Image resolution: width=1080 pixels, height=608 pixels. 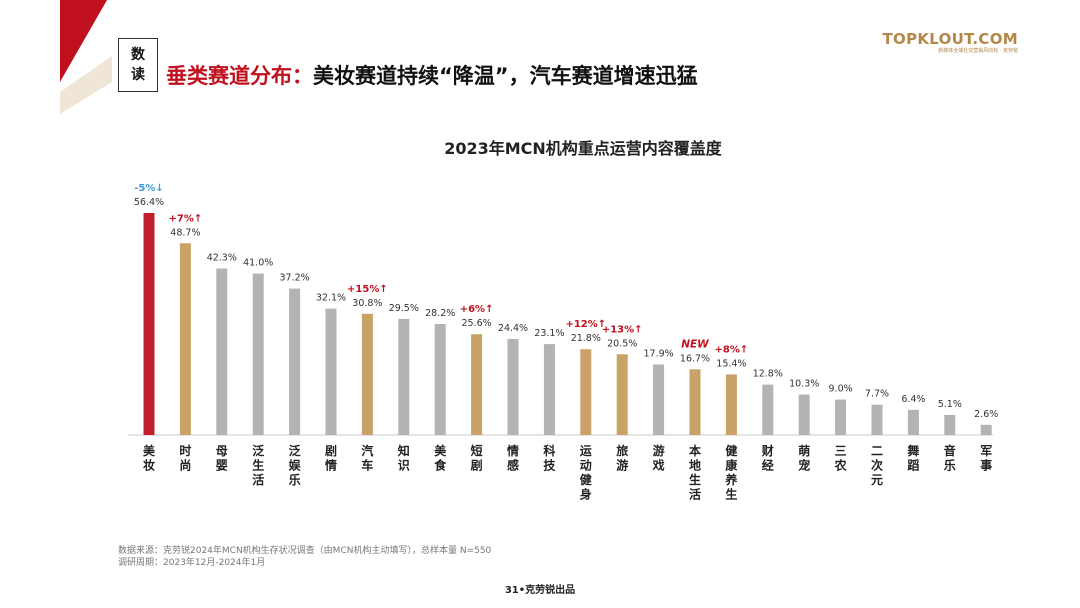 I want to click on value-label: 28.2%, so click(x=440, y=313).